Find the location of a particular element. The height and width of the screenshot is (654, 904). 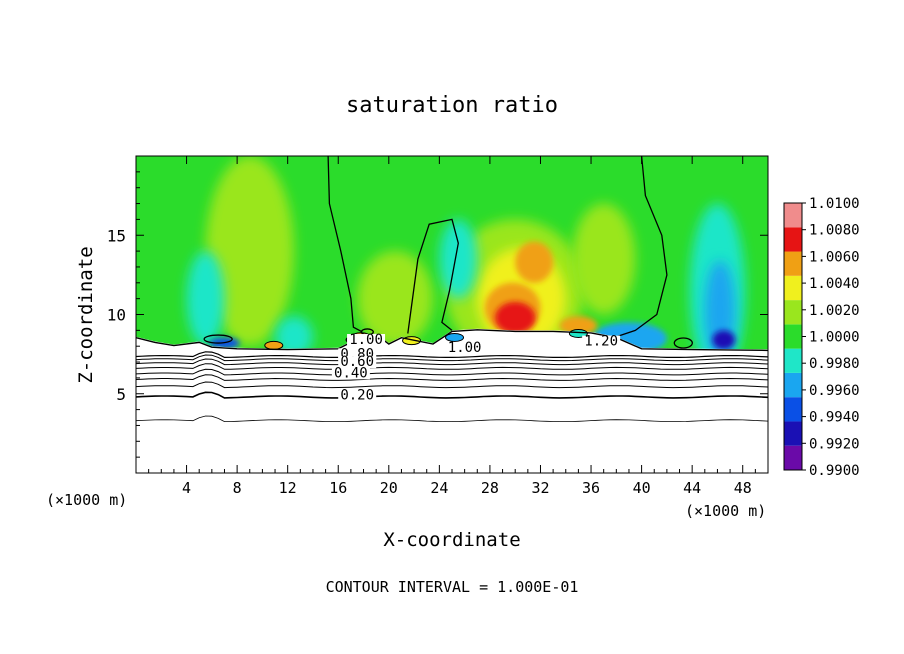

x-tick-label: 48 is located at coordinates (743, 488).